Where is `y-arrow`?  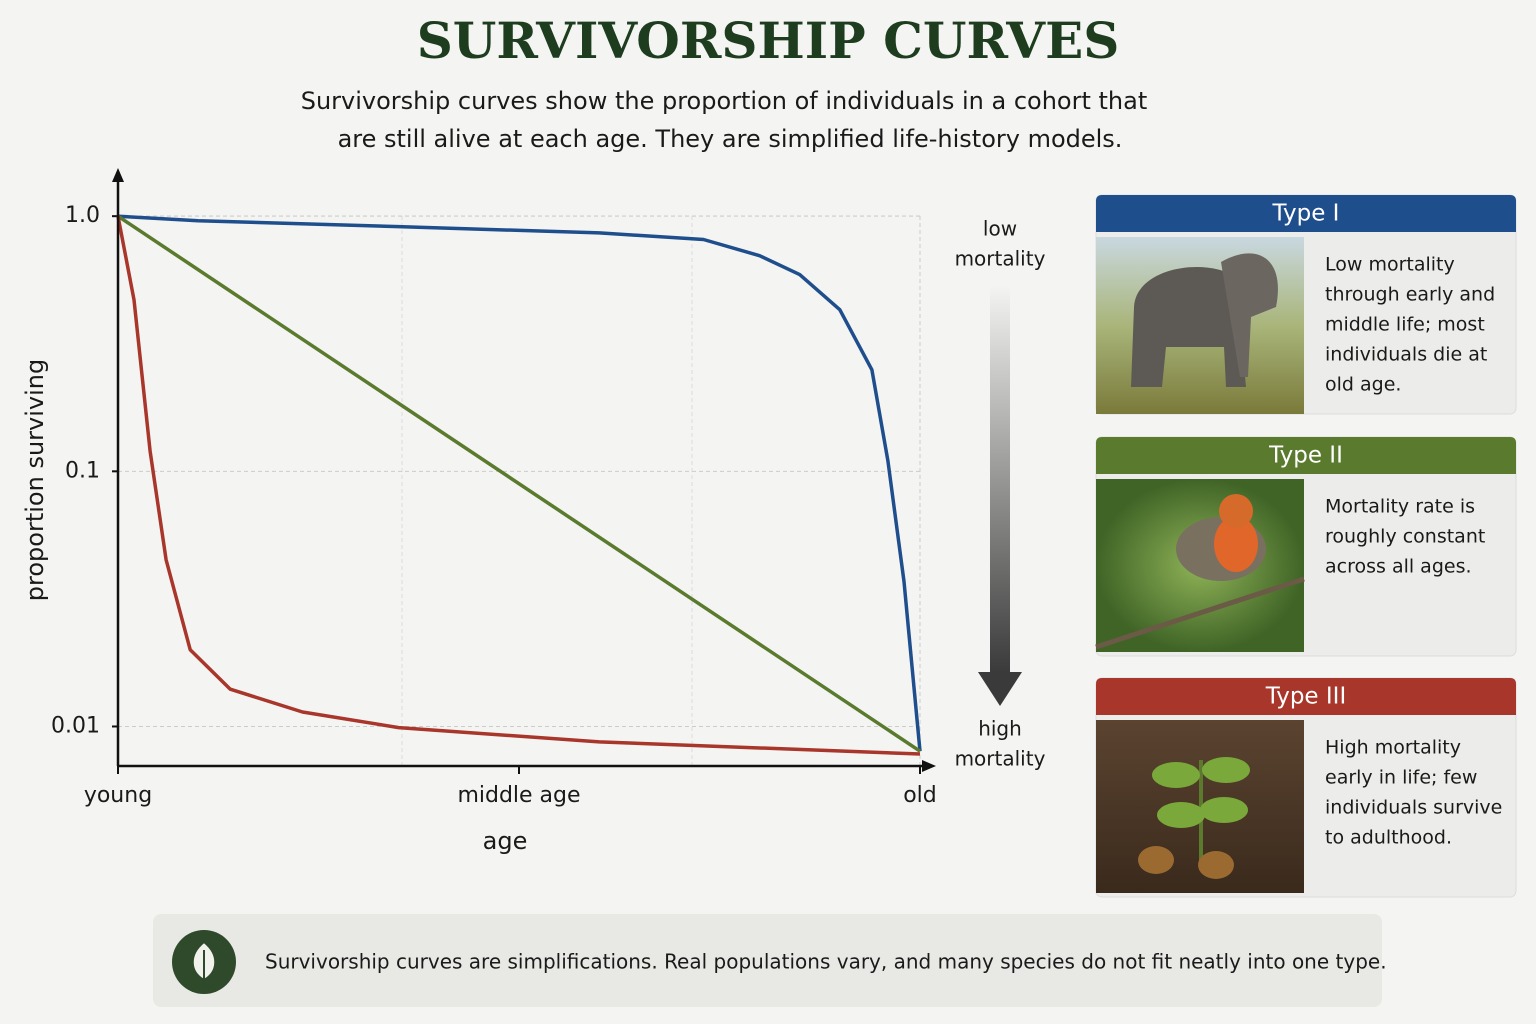
y-arrow is located at coordinates (118, 175).